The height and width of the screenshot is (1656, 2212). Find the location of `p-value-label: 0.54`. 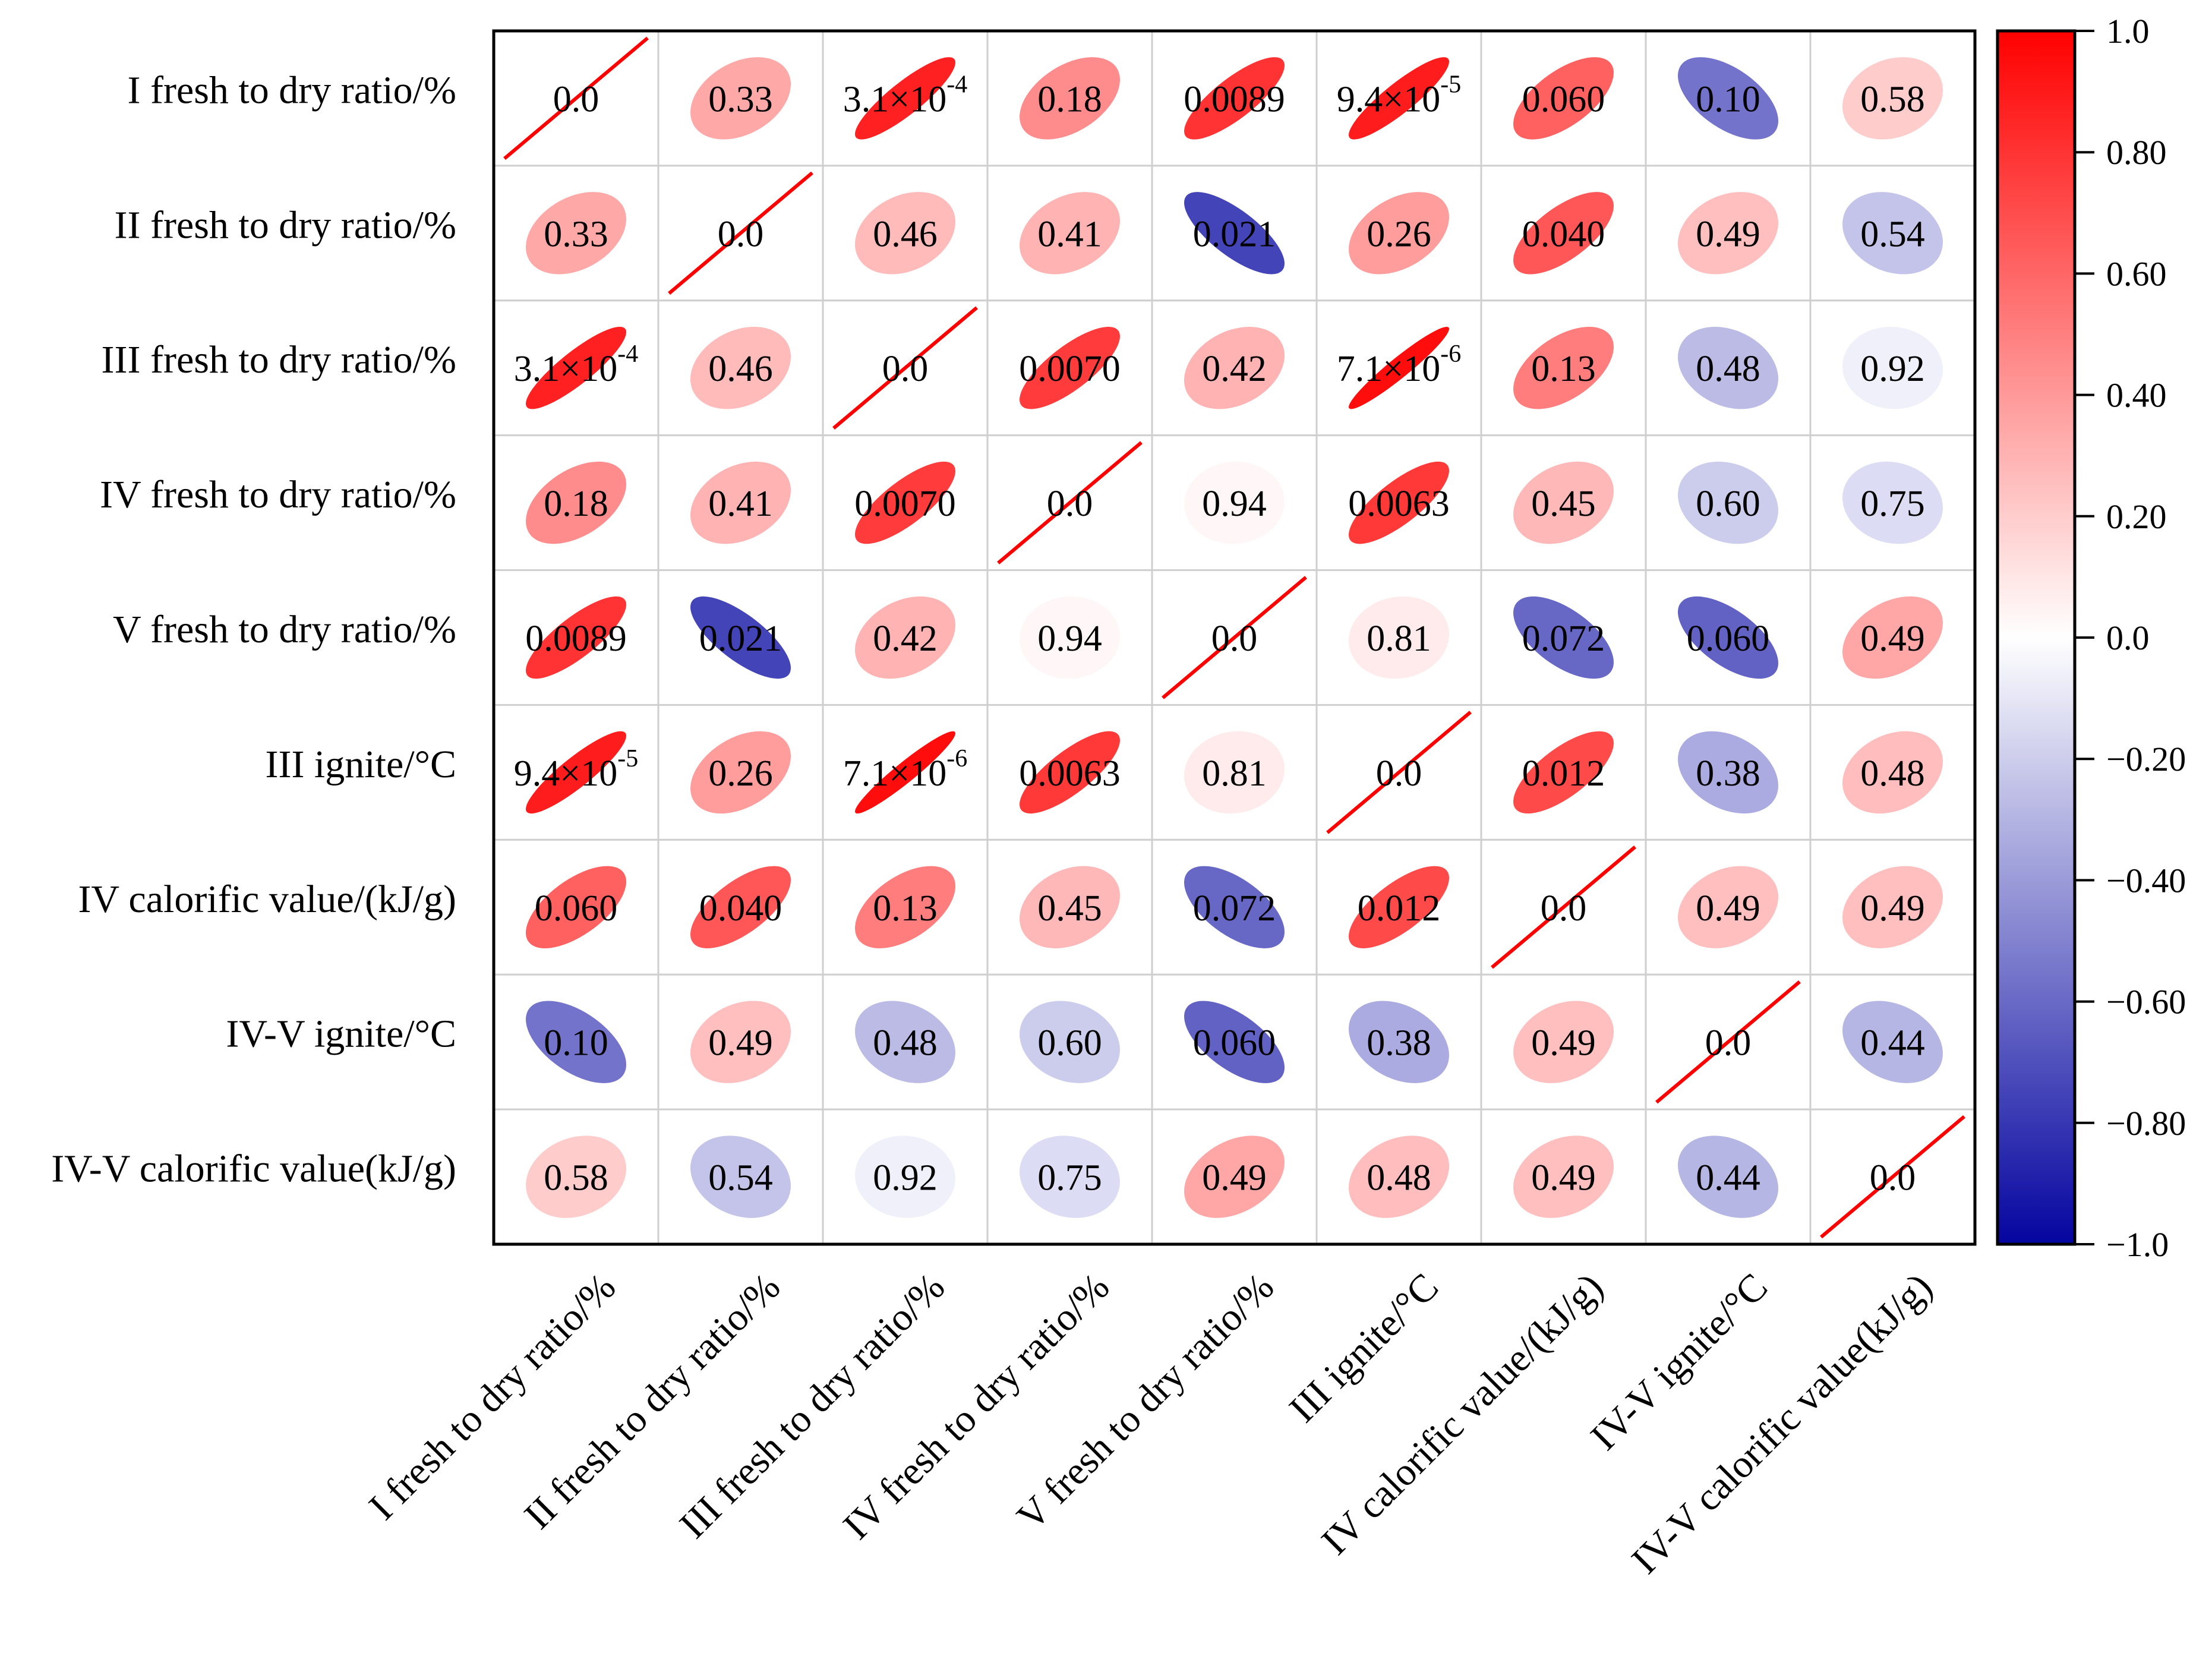

p-value-label: 0.54 is located at coordinates (740, 1178).